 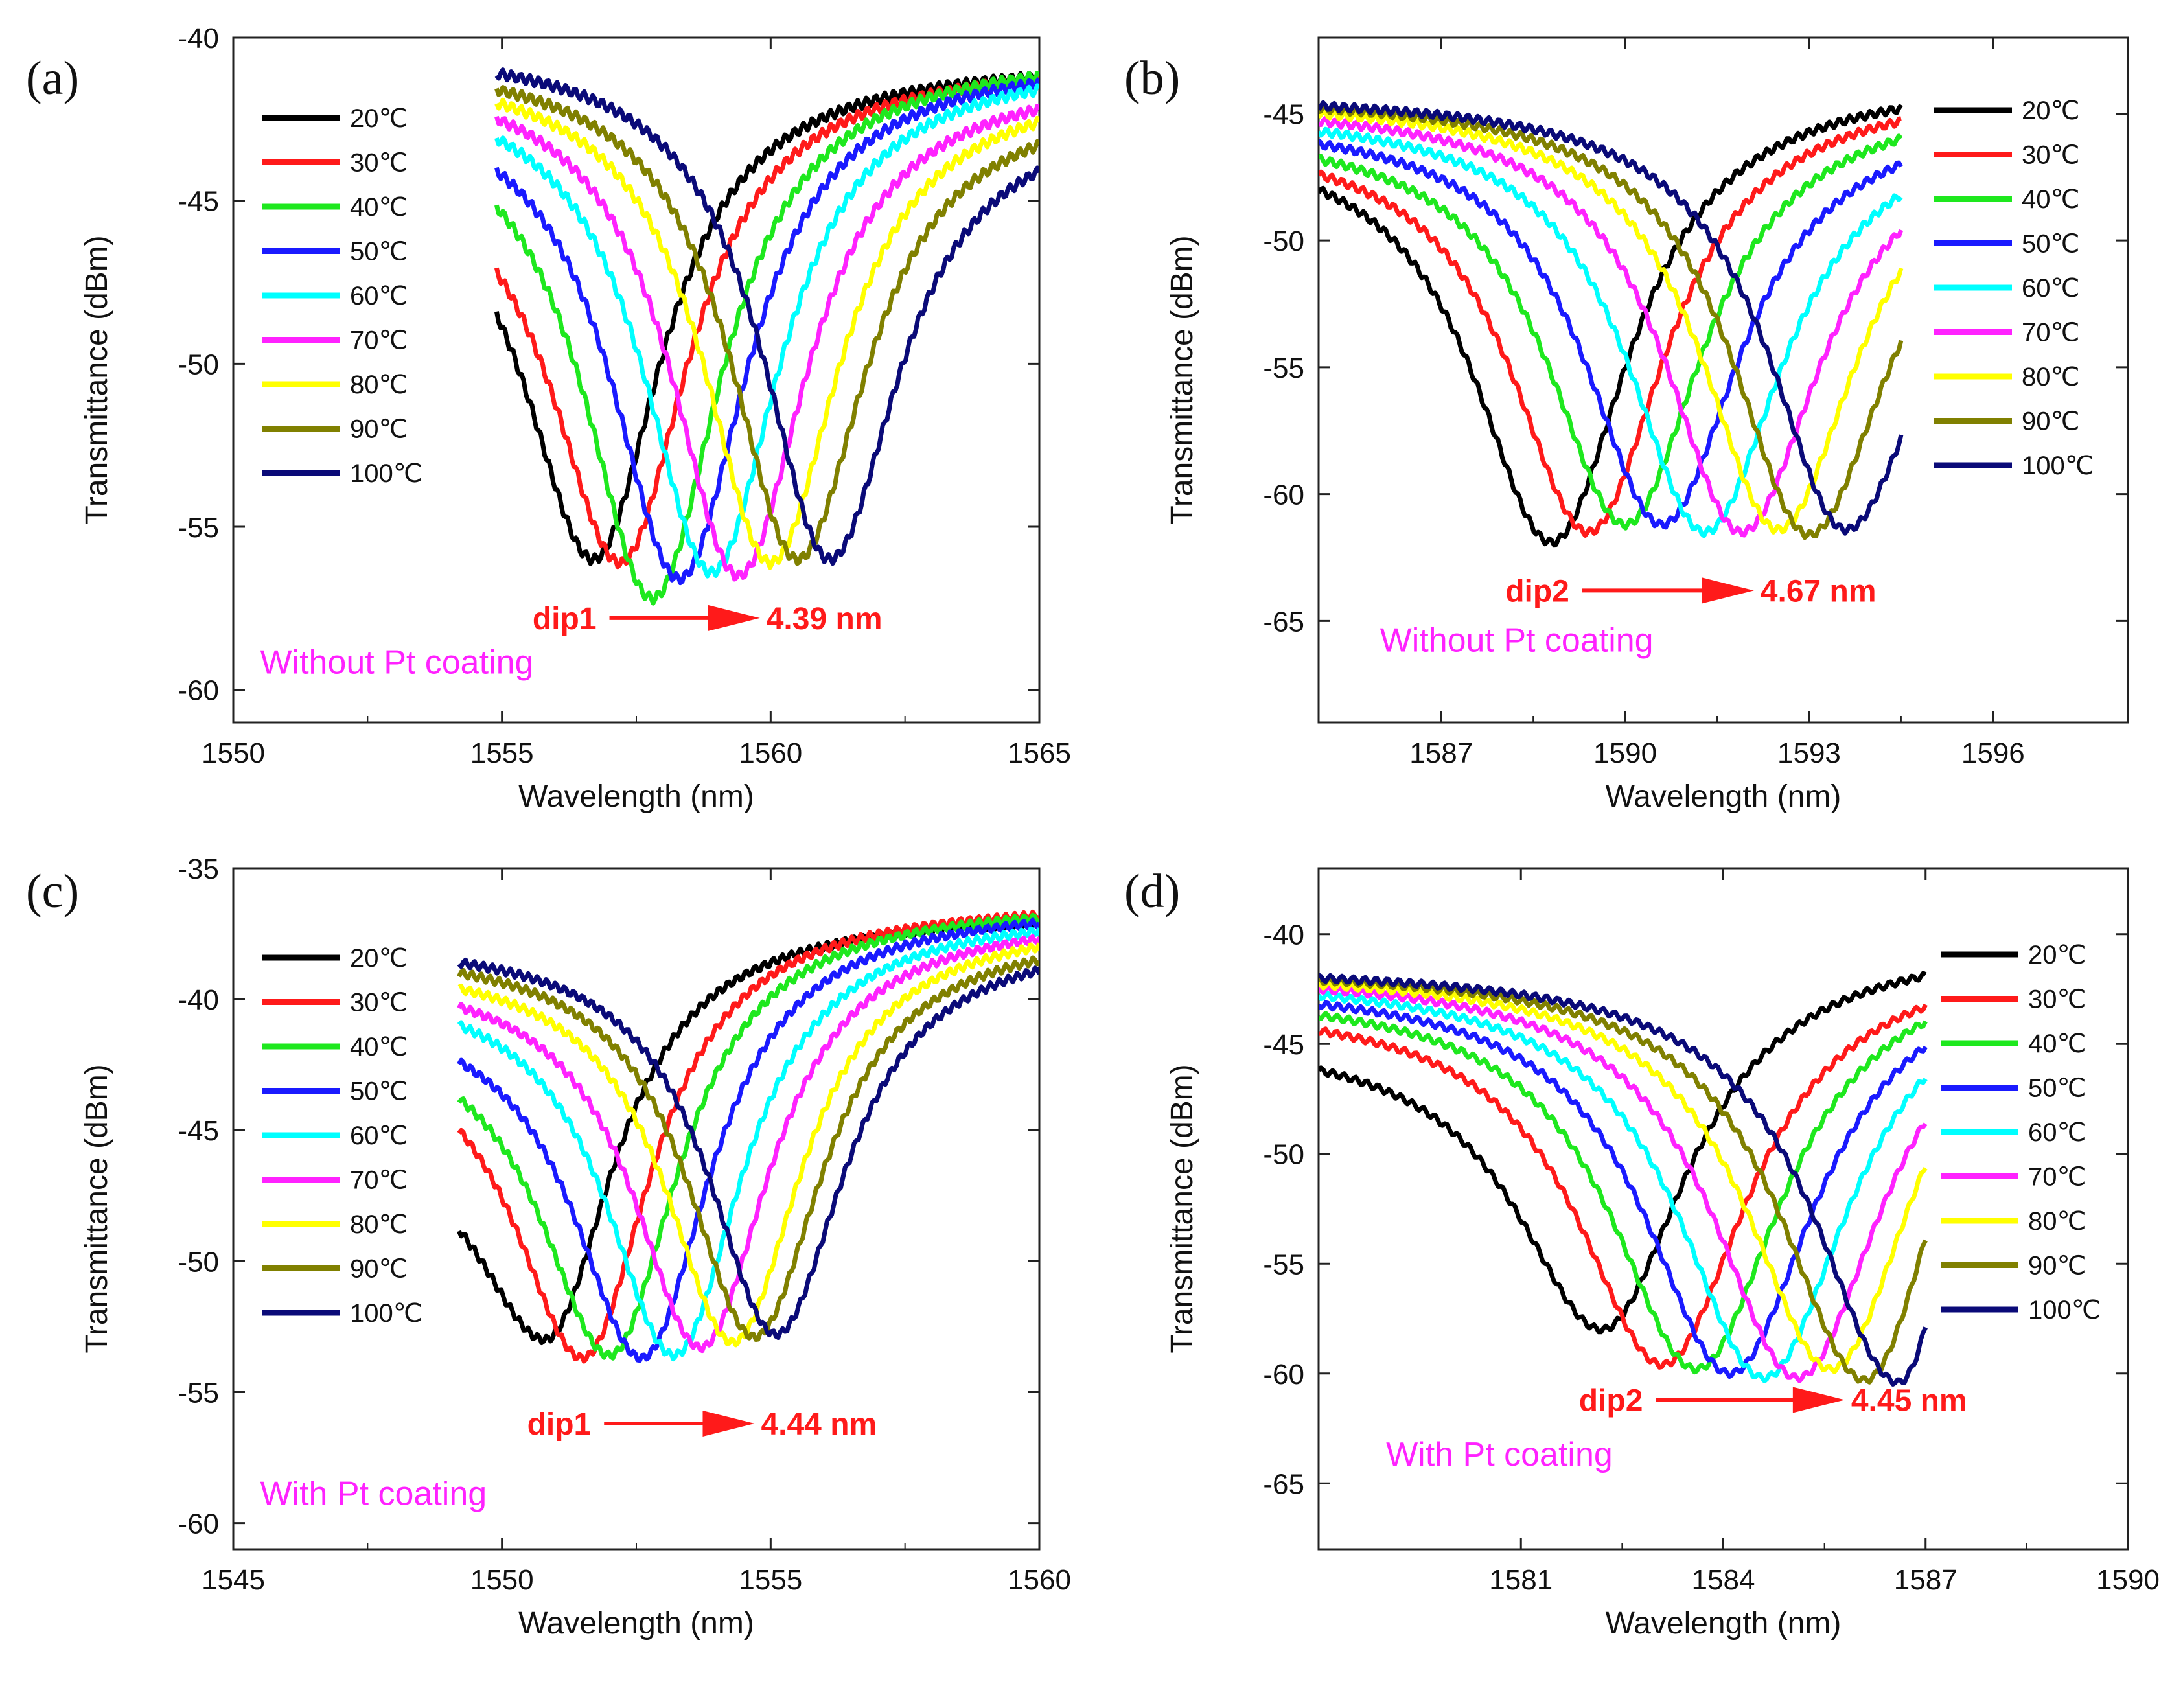 What do you see at coordinates (825, 619) in the screenshot?
I see `shift-value-label: 4.39 nm` at bounding box center [825, 619].